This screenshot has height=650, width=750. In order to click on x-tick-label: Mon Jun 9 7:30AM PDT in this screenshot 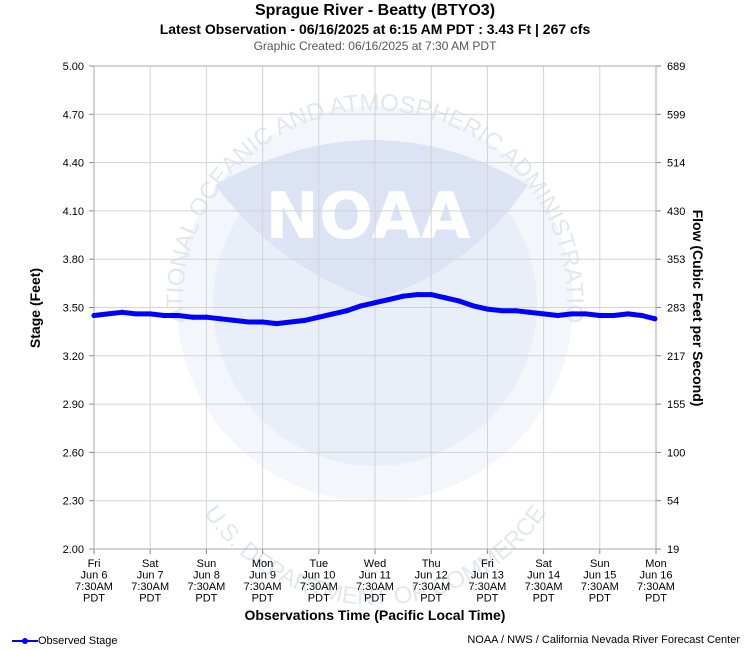, I will do `click(263, 581)`.